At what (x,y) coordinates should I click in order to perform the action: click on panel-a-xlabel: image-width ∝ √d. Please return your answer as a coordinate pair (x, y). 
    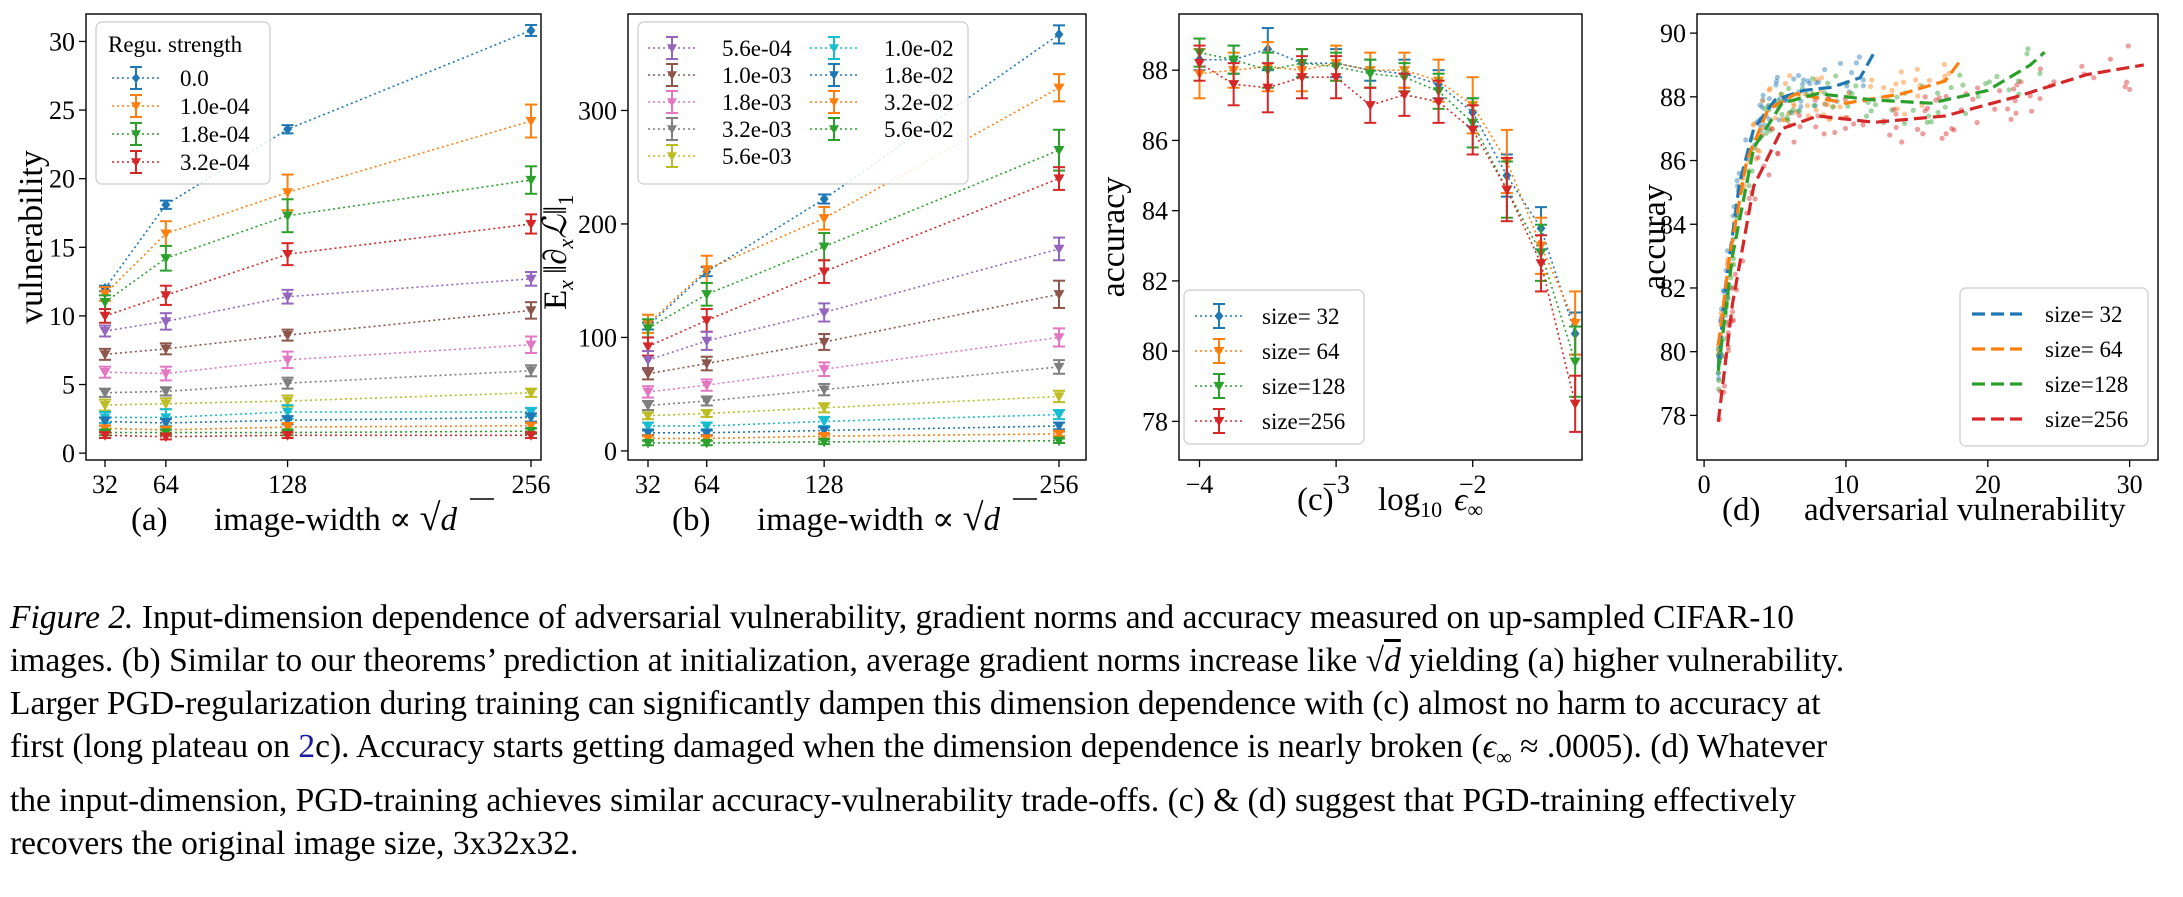
    Looking at the image, I should click on (335, 518).